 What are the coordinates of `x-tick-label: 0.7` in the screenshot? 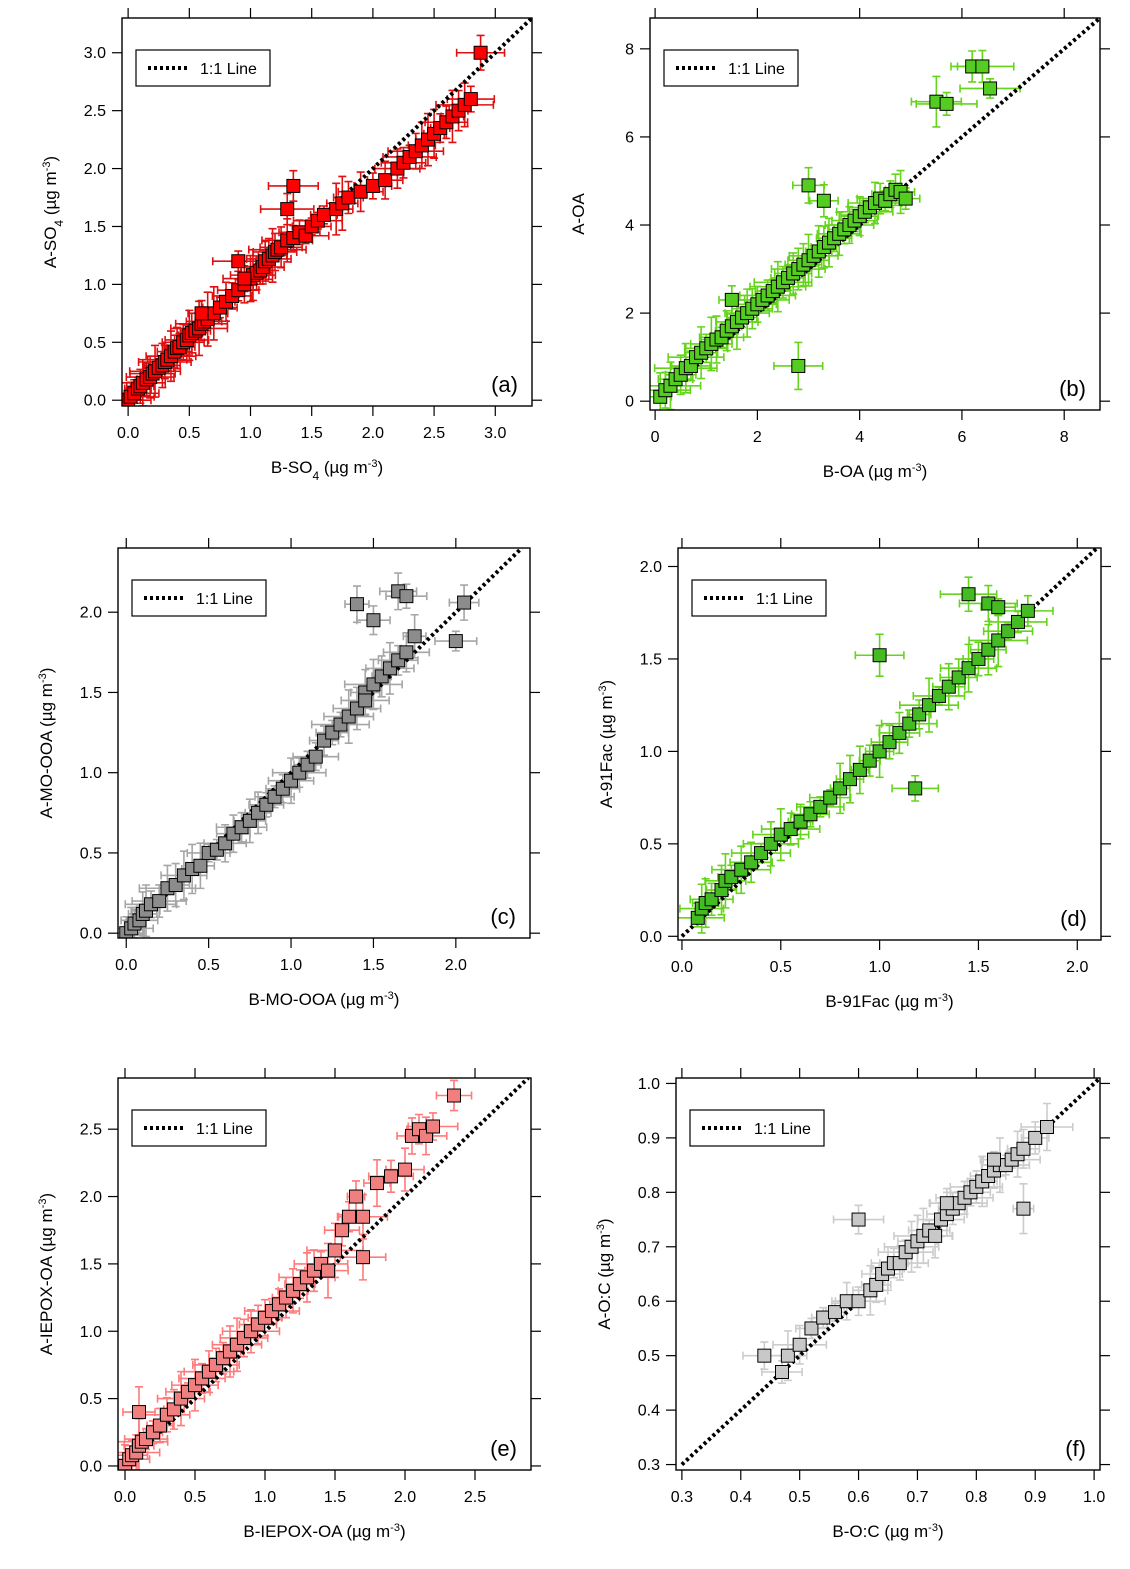 It's located at (917, 1497).